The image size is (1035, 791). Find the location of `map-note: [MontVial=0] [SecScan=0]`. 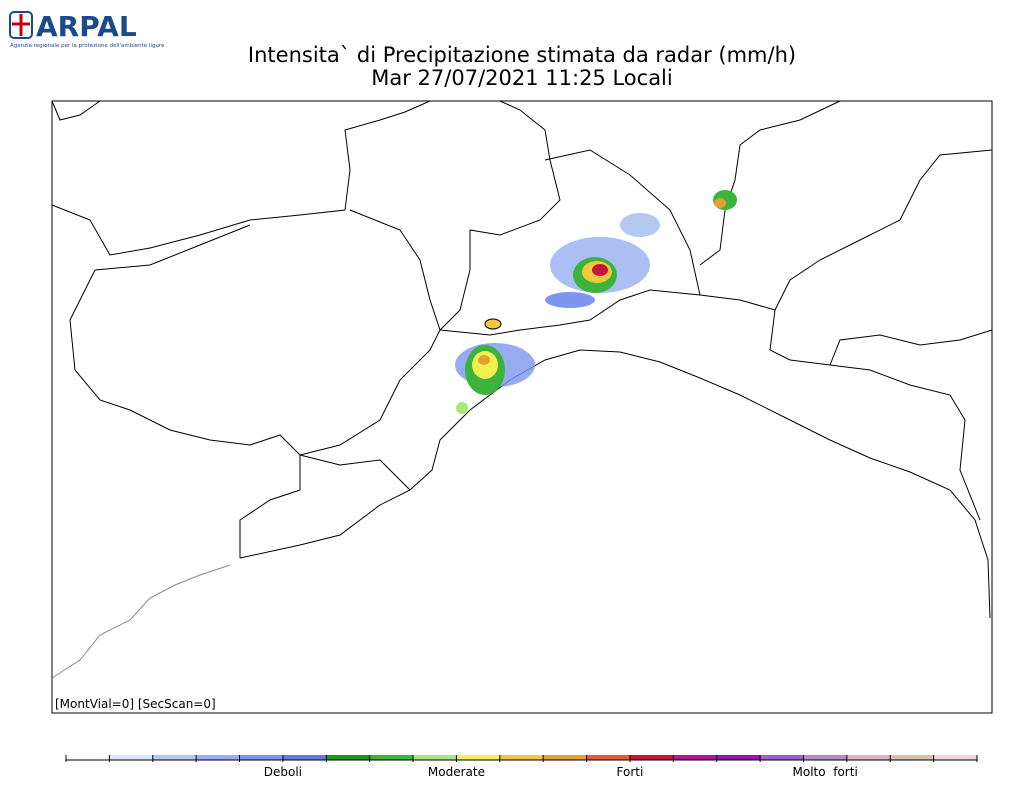

map-note: [MontVial=0] [SecScan=0] is located at coordinates (135, 704).